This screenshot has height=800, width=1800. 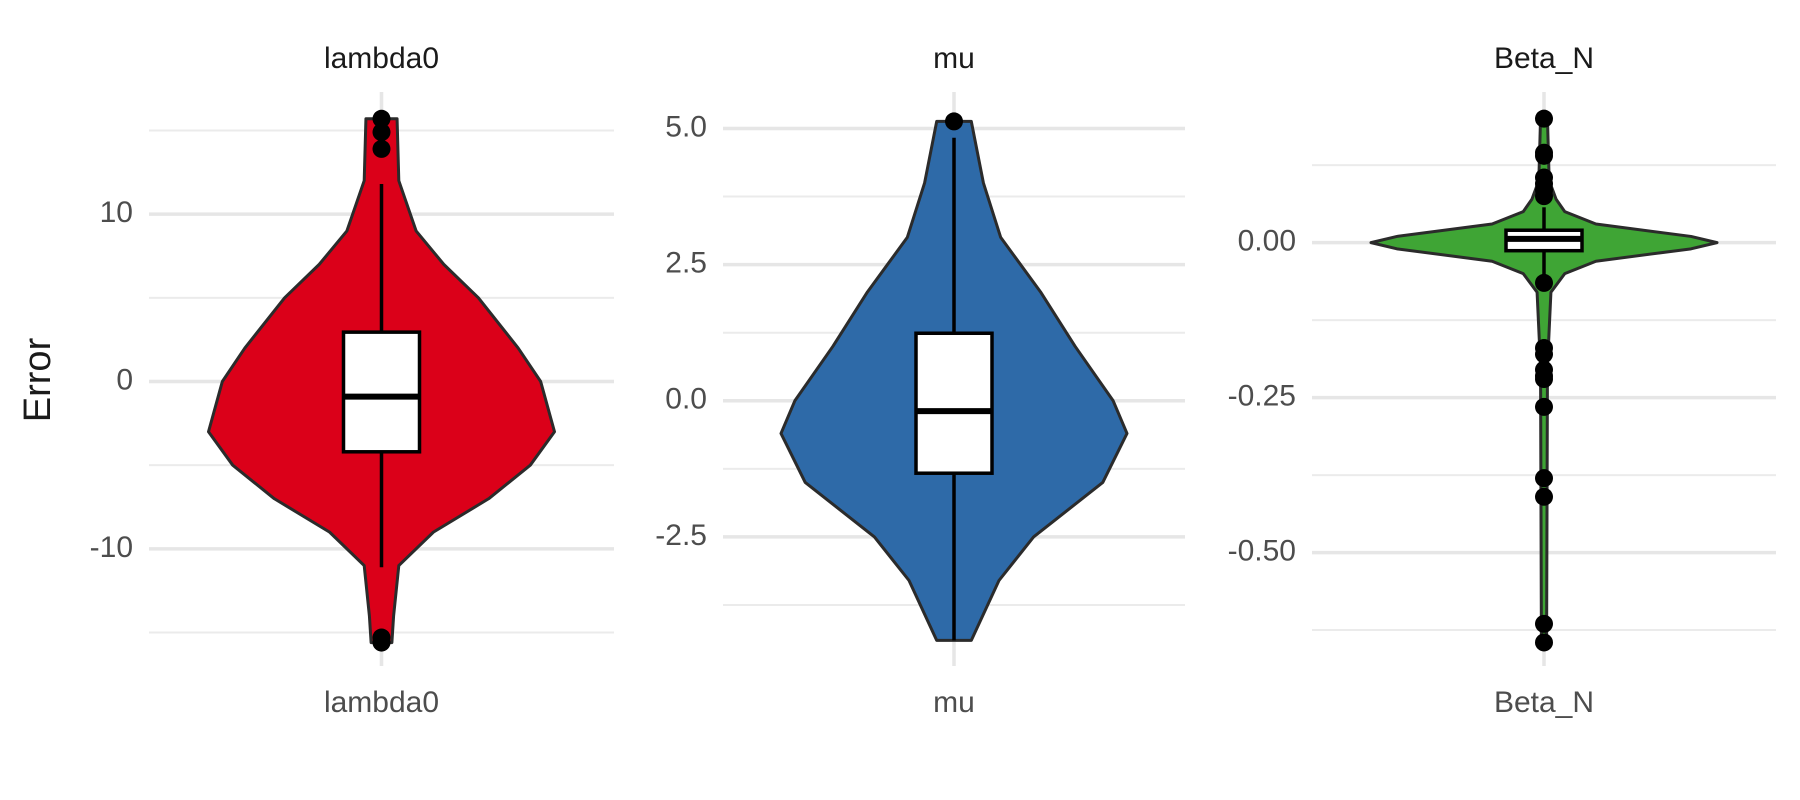 I want to click on x-tick-label: lambda0, so click(x=381, y=702).